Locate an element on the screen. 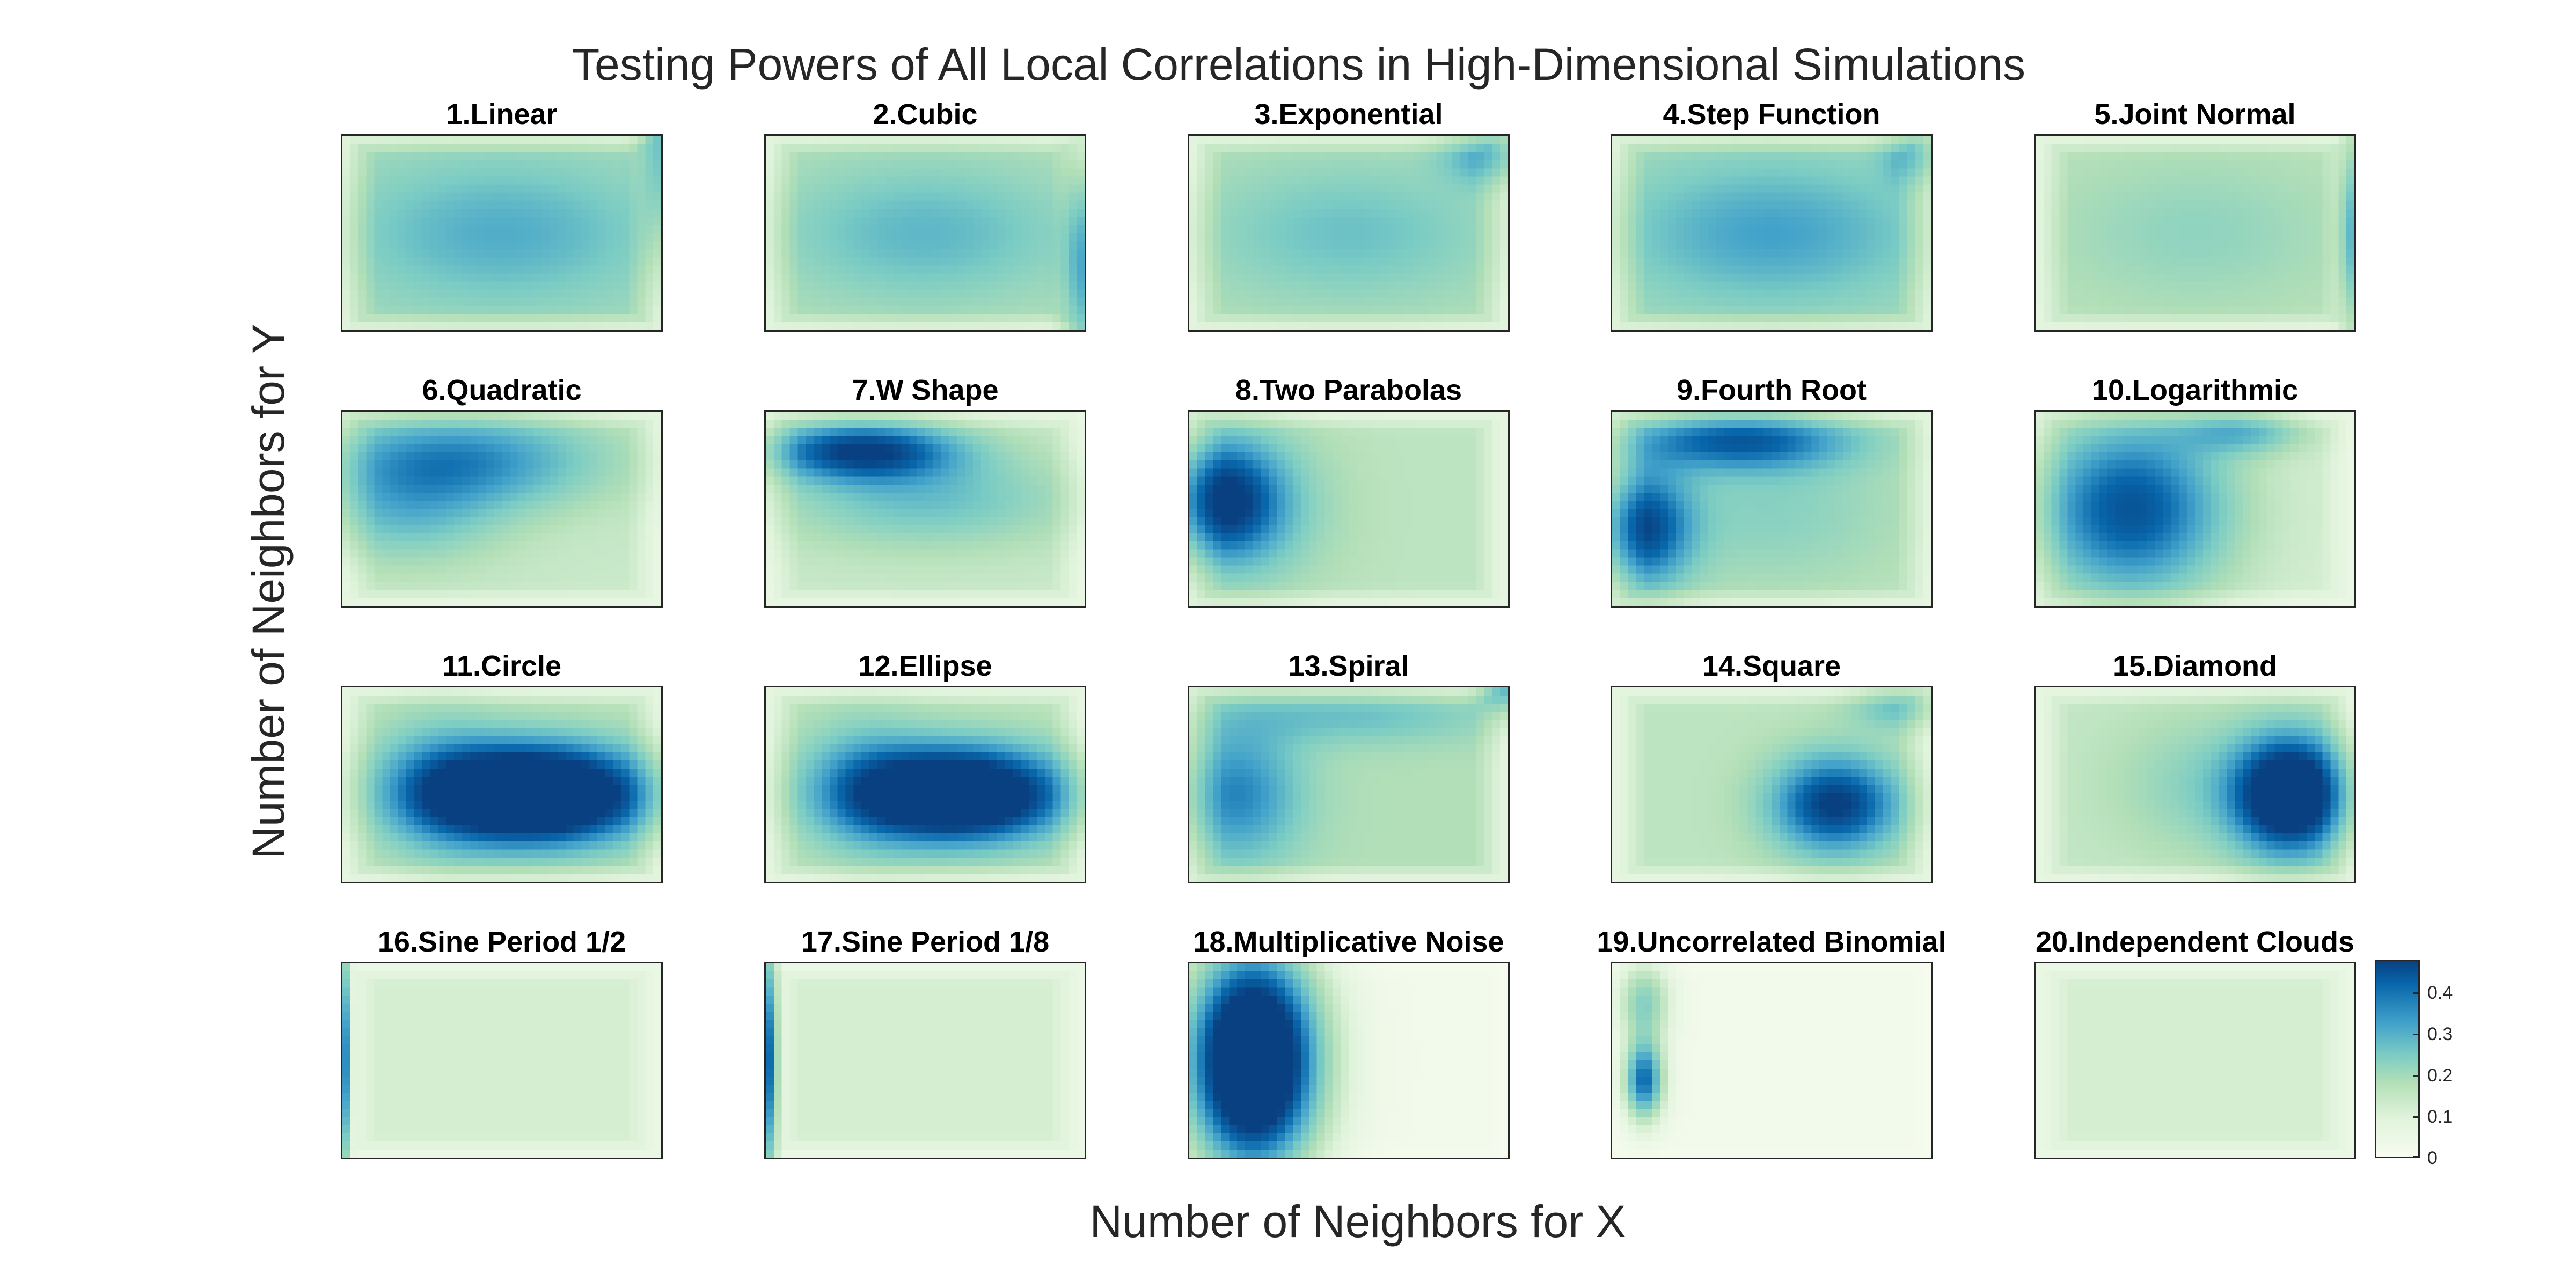  heatmap-cells is located at coordinates (1771, 233).